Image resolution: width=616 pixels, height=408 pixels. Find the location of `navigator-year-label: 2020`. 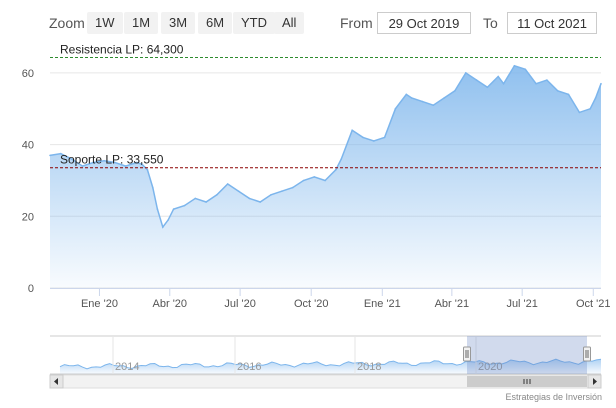

navigator-year-label: 2020 is located at coordinates (490, 367).